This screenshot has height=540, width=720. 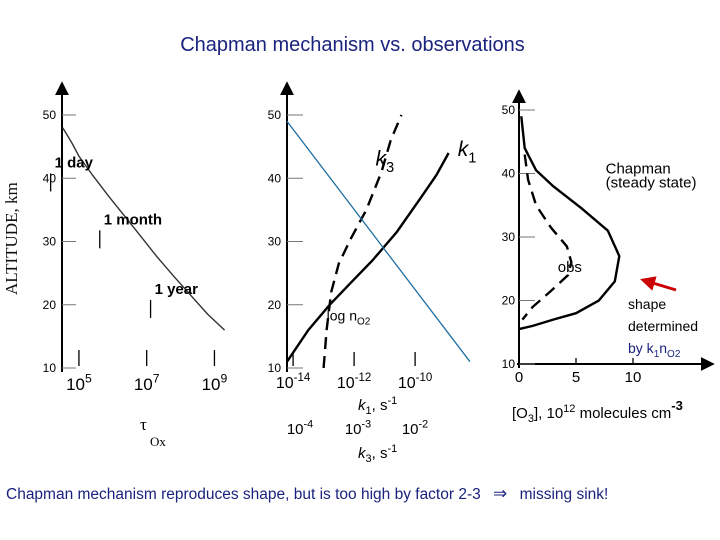 I want to click on x-tick-label: 10, so click(x=633, y=377).